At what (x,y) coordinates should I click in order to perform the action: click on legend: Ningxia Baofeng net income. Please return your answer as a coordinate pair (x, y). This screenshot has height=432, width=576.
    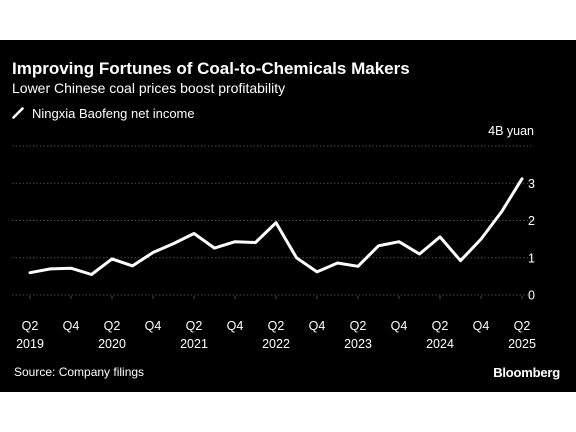
    Looking at the image, I should click on (103, 113).